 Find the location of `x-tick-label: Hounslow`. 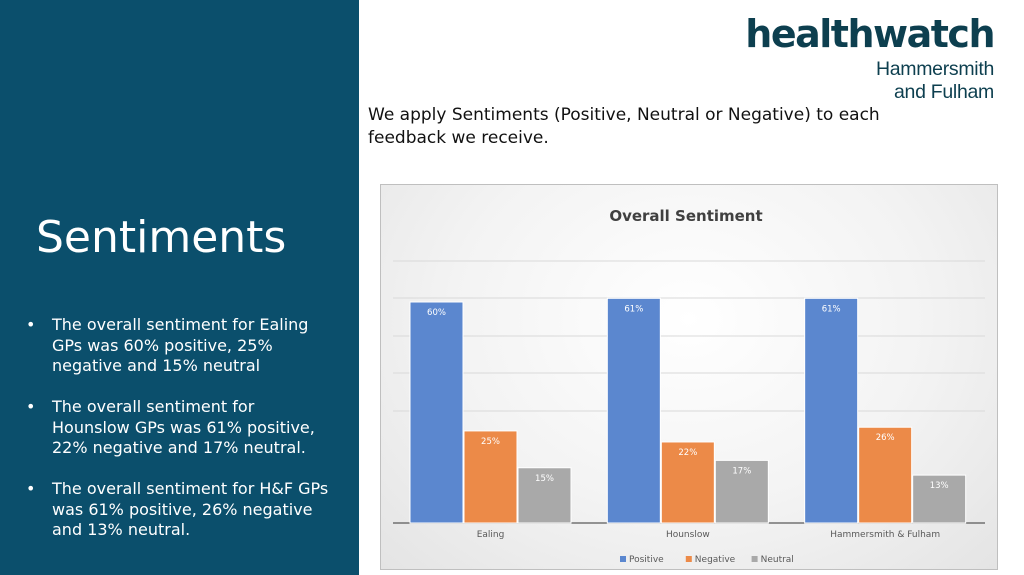

x-tick-label: Hounslow is located at coordinates (688, 535).